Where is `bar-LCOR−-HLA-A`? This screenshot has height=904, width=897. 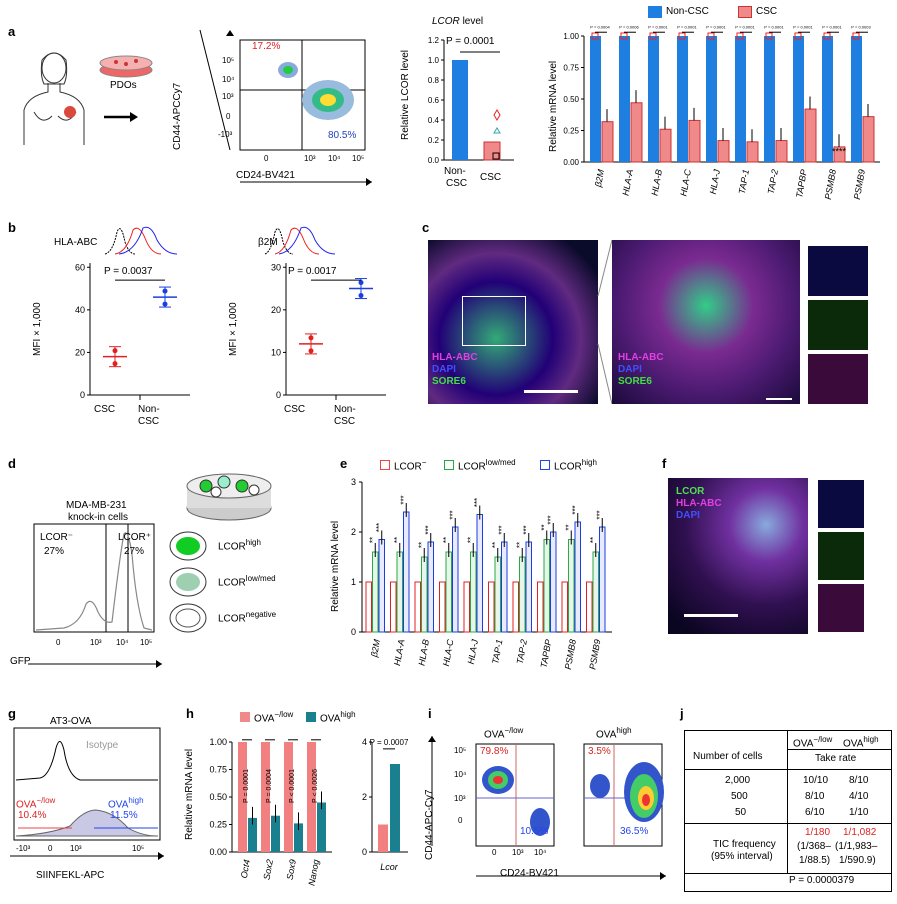 bar-LCOR−-HLA-A is located at coordinates (393, 607).